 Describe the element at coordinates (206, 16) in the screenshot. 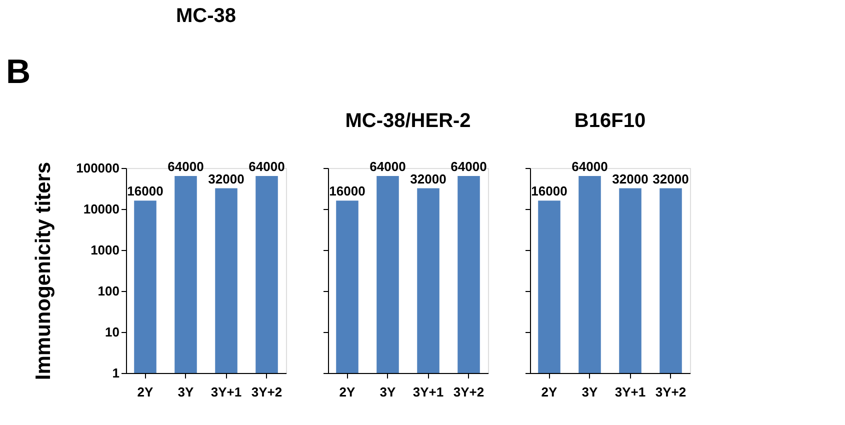

I see `chart-title: MC-38` at that location.